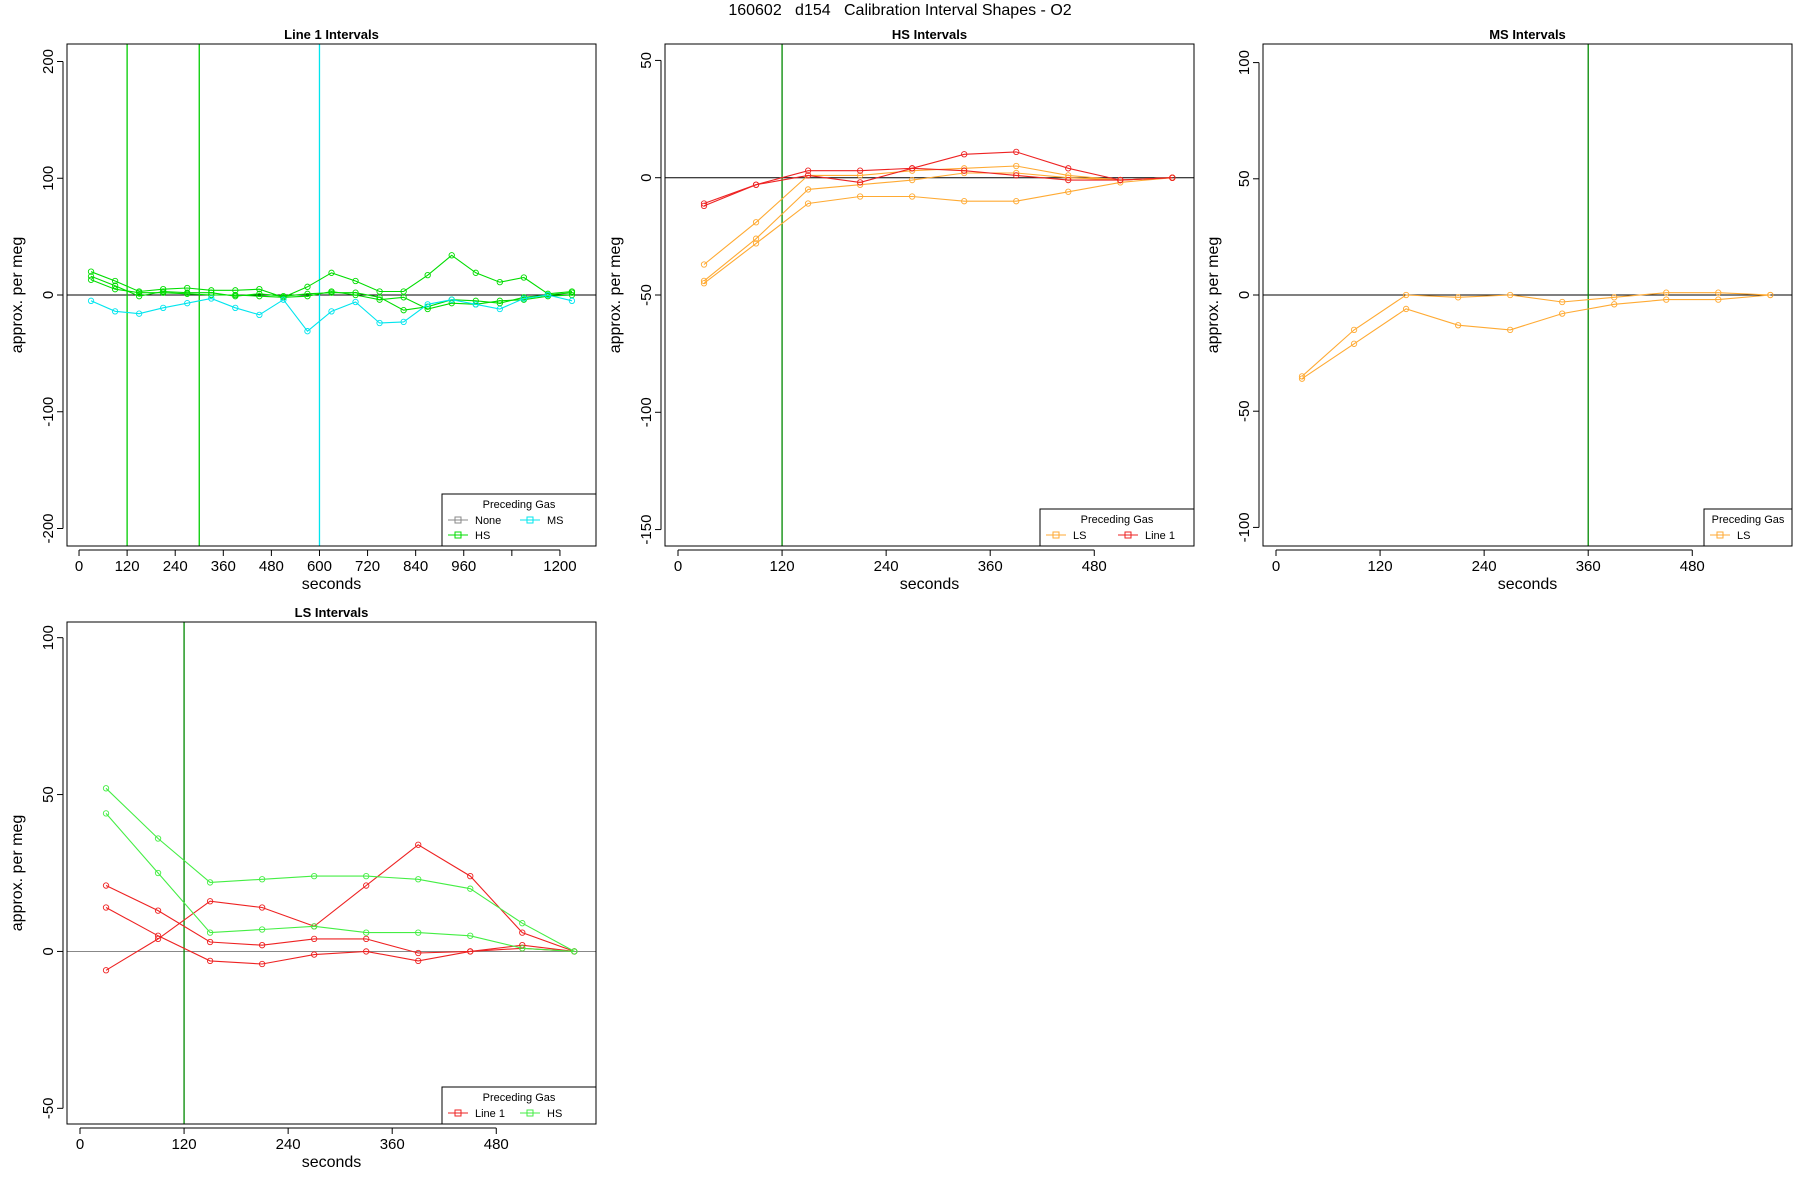 The width and height of the screenshot is (1800, 1200). I want to click on legend: Preceding Gas LS Line 1, so click(1117, 527).